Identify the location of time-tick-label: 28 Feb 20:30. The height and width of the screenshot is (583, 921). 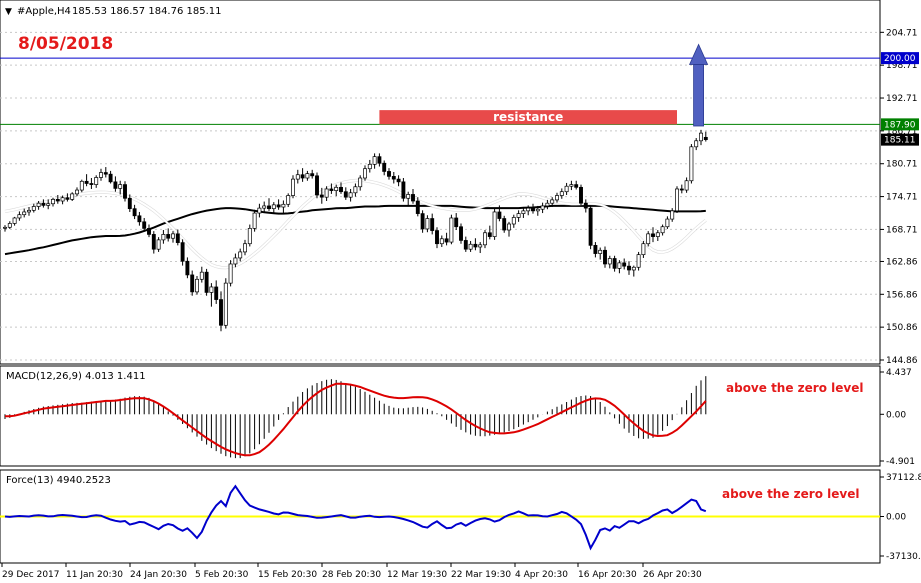
(351, 575).